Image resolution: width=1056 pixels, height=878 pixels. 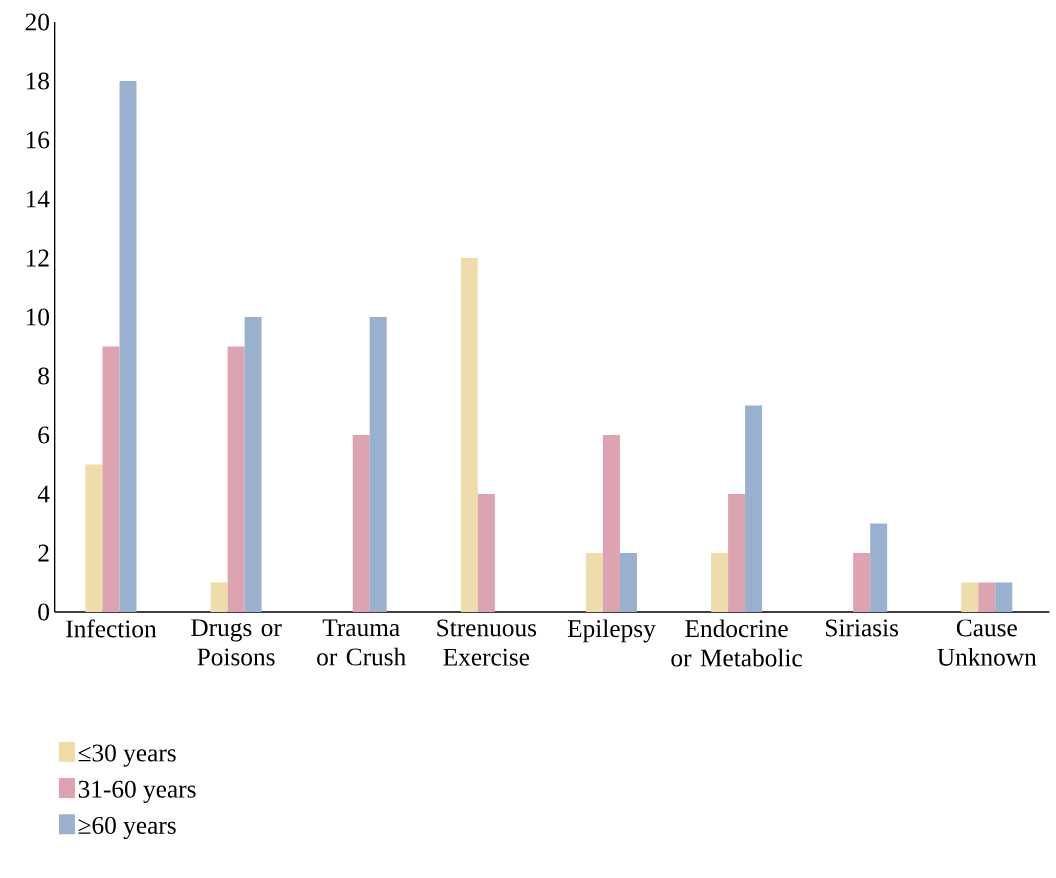 I want to click on x-tick-label: Trauma or Crush, so click(x=361, y=642).